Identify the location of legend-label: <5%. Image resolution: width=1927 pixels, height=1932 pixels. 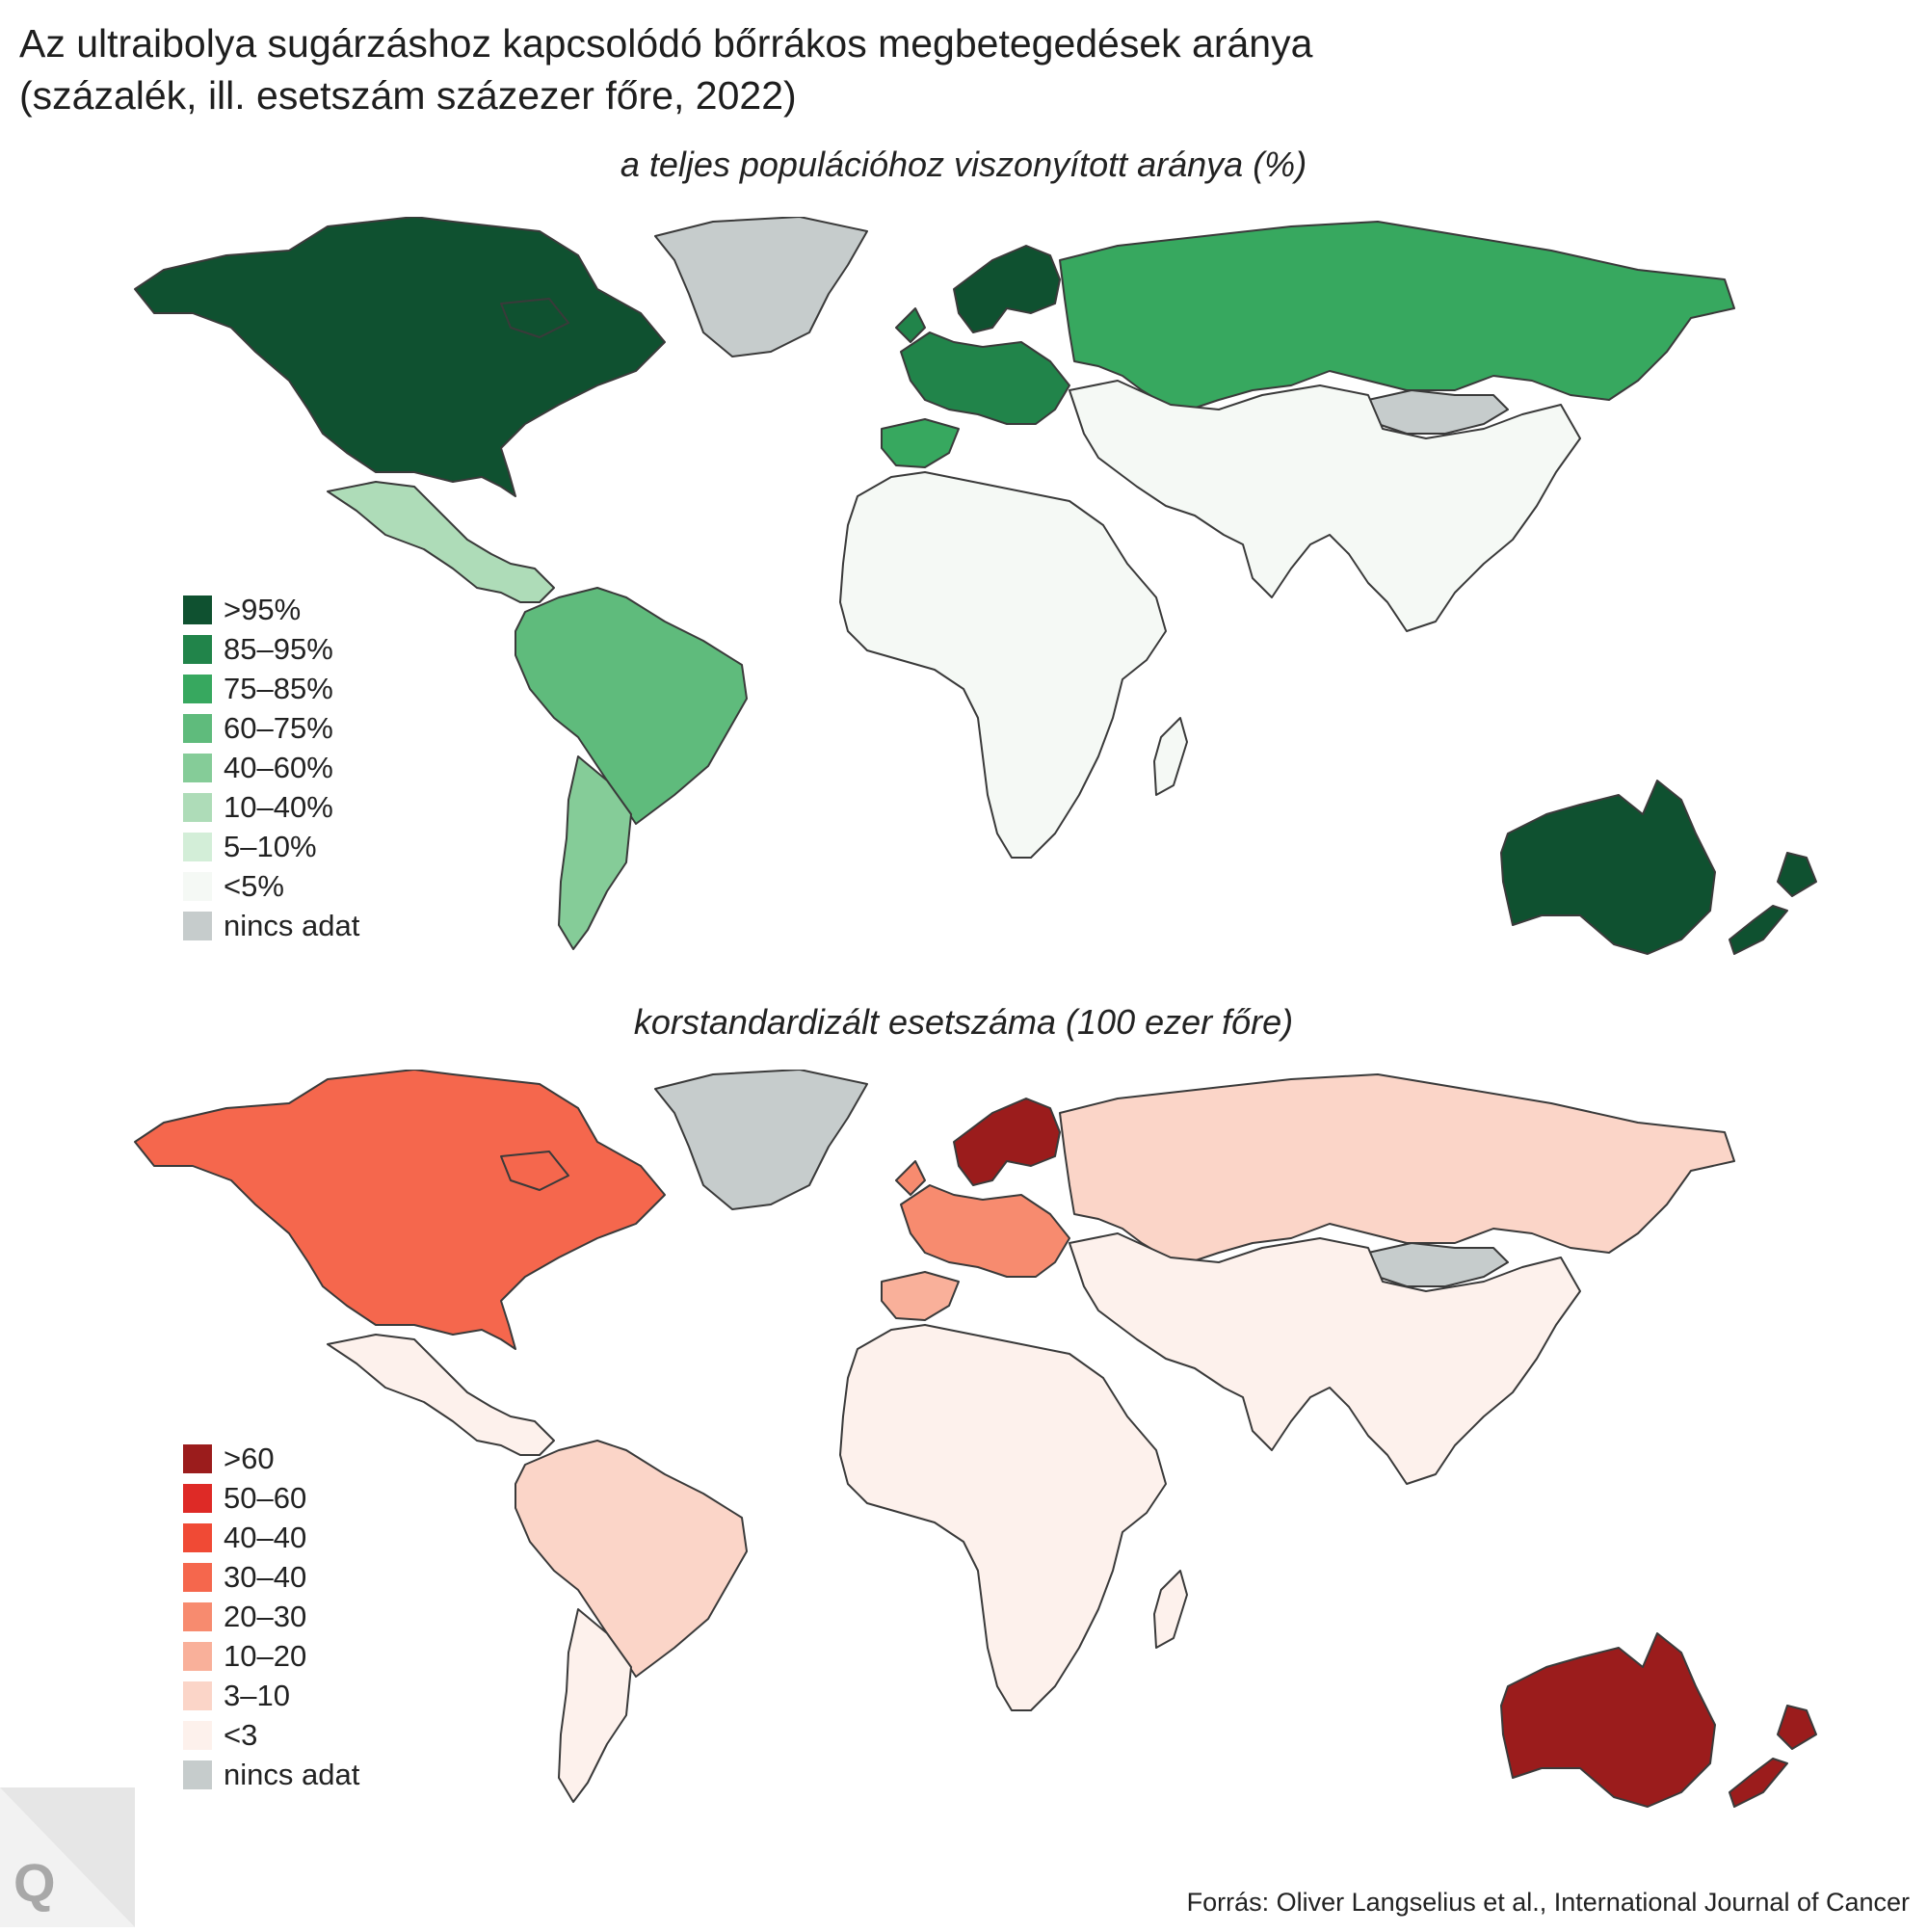
(254, 885).